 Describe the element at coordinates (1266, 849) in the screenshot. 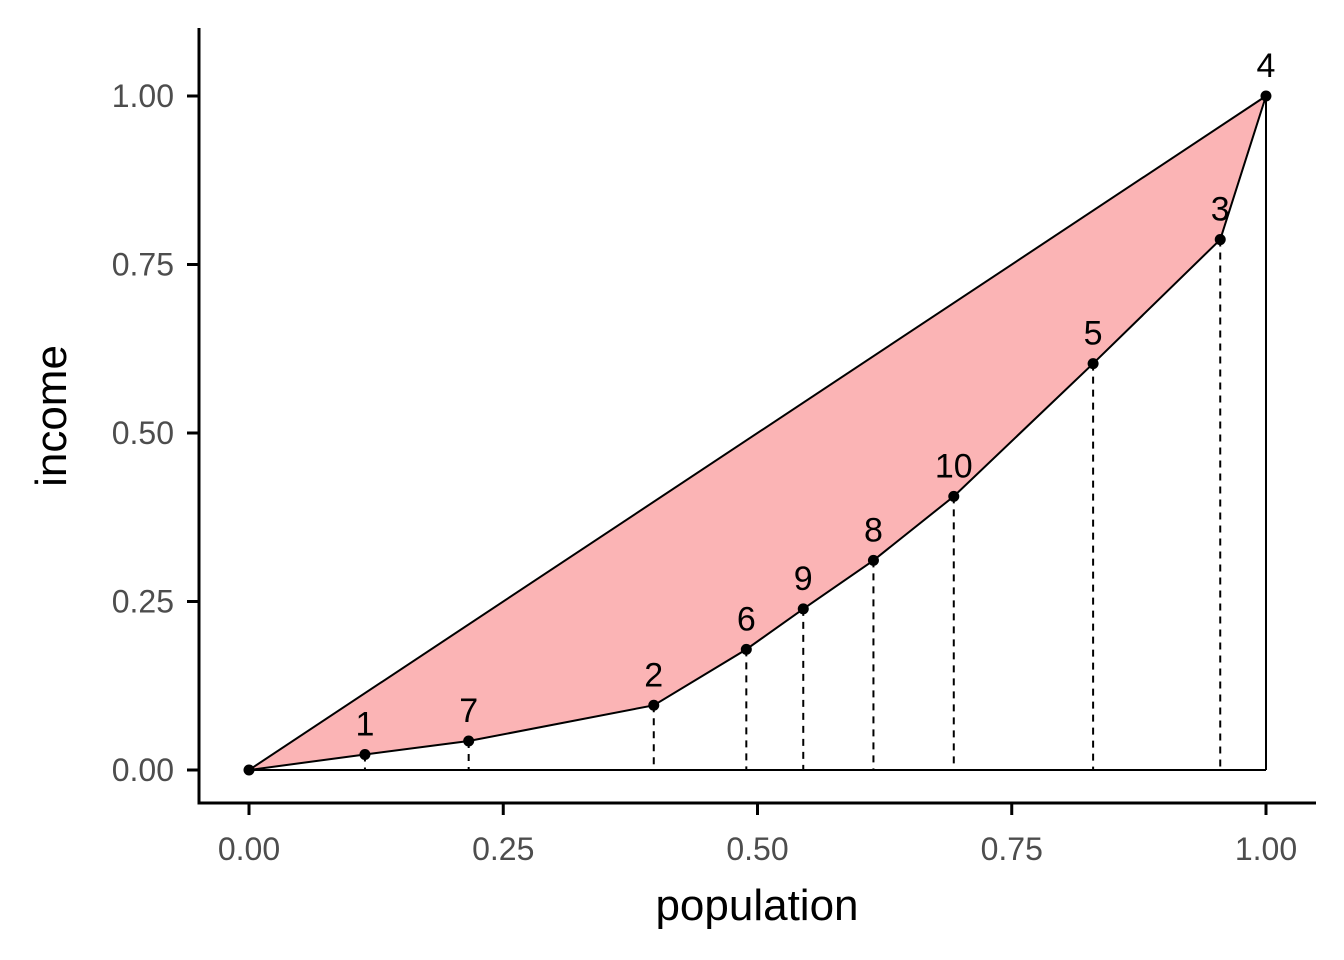

I see `x-tick-label-4: 1.00` at that location.